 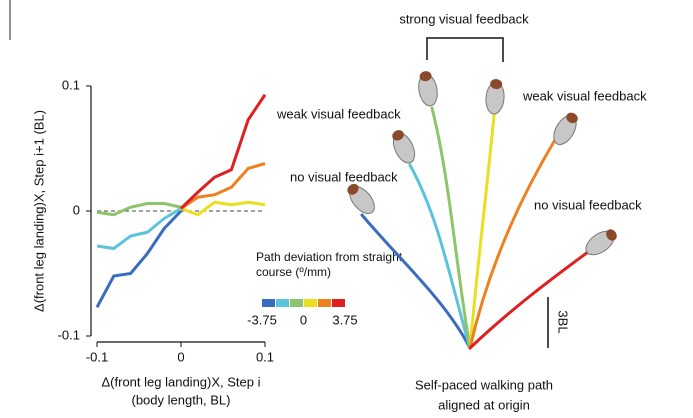 I want to click on label: strong visual feedback, so click(x=464, y=18).